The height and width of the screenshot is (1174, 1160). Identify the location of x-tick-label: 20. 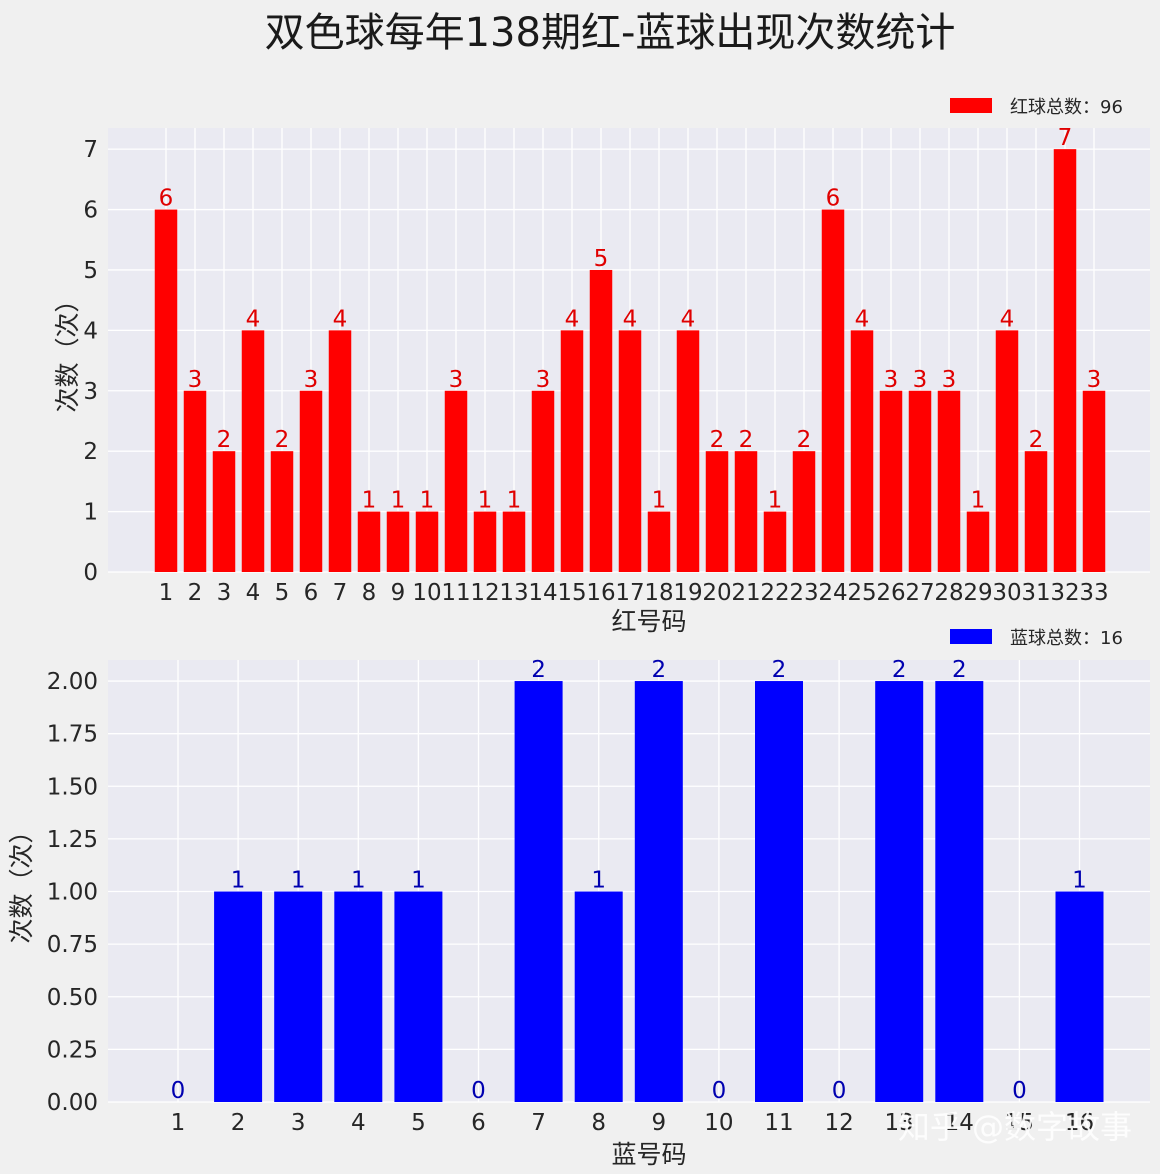
(716, 593).